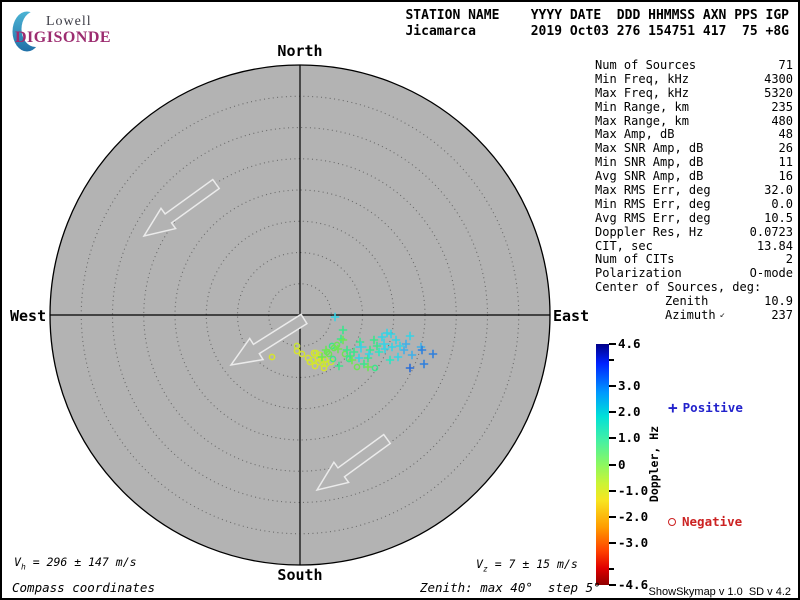  Describe the element at coordinates (678, 287) in the screenshot. I see `stat-label: Center of Sources, deg:` at that location.